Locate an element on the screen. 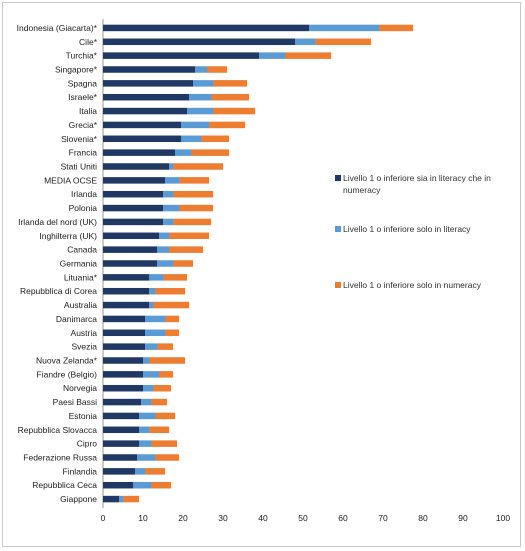 The width and height of the screenshot is (525, 551). category-label: Slovenia* is located at coordinates (79, 139).